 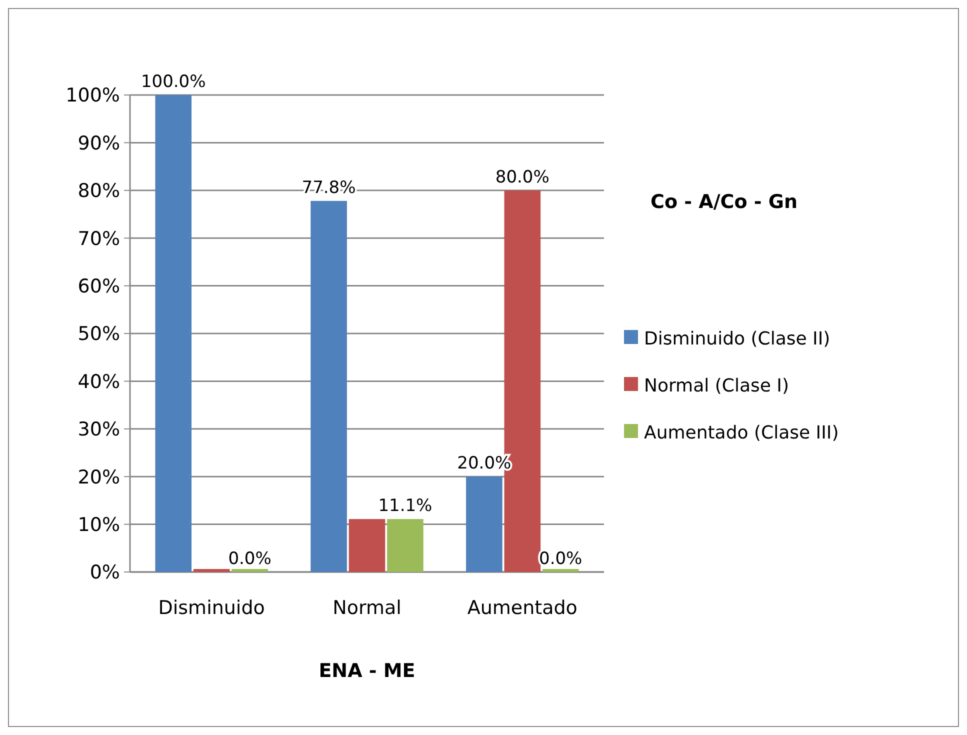 I want to click on x-tick-label: Disminuido, so click(x=211, y=608).